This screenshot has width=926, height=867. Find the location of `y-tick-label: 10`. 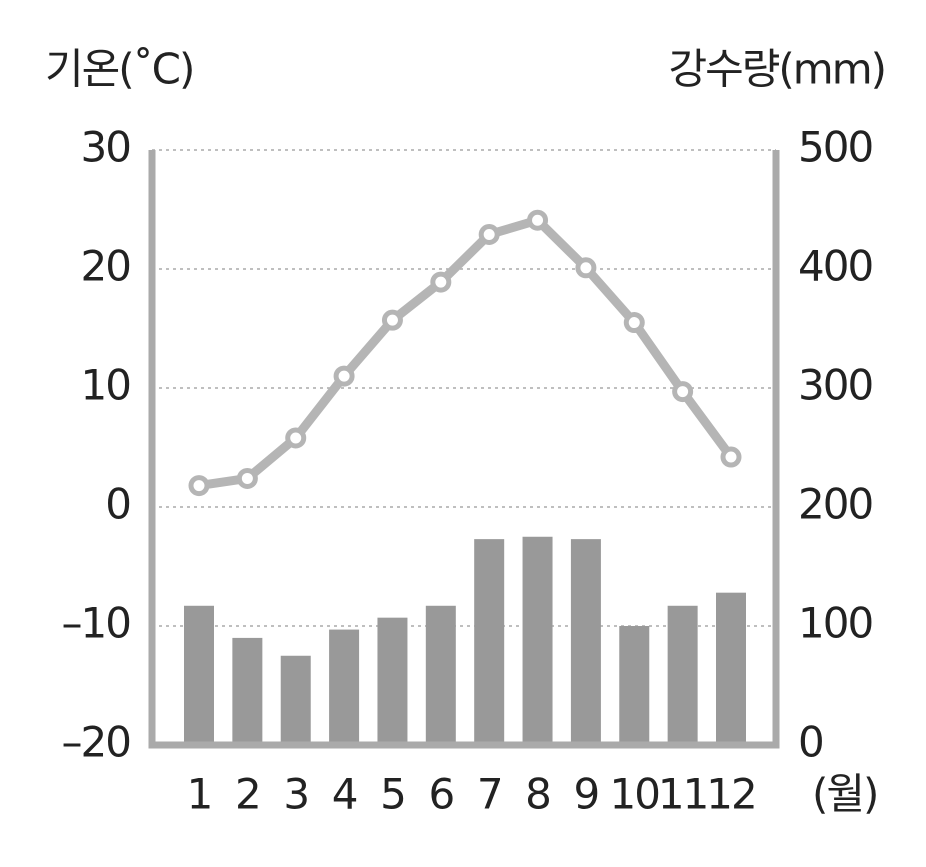

y-tick-label: 10 is located at coordinates (105, 385).